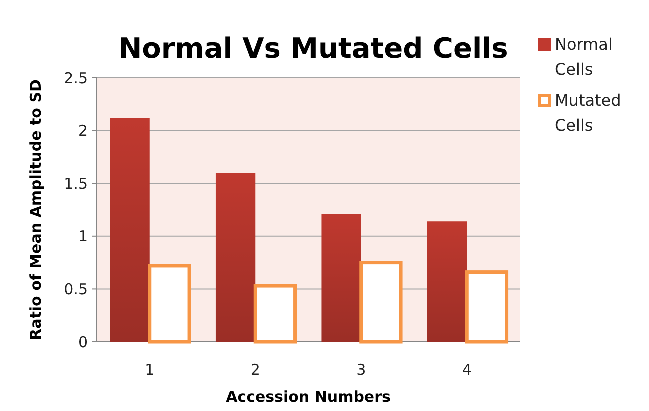 Image resolution: width=649 pixels, height=411 pixels. What do you see at coordinates (36, 210) in the screenshot?
I see `y-axis-title: Ratio of Mean Amplitude to SD` at bounding box center [36, 210].